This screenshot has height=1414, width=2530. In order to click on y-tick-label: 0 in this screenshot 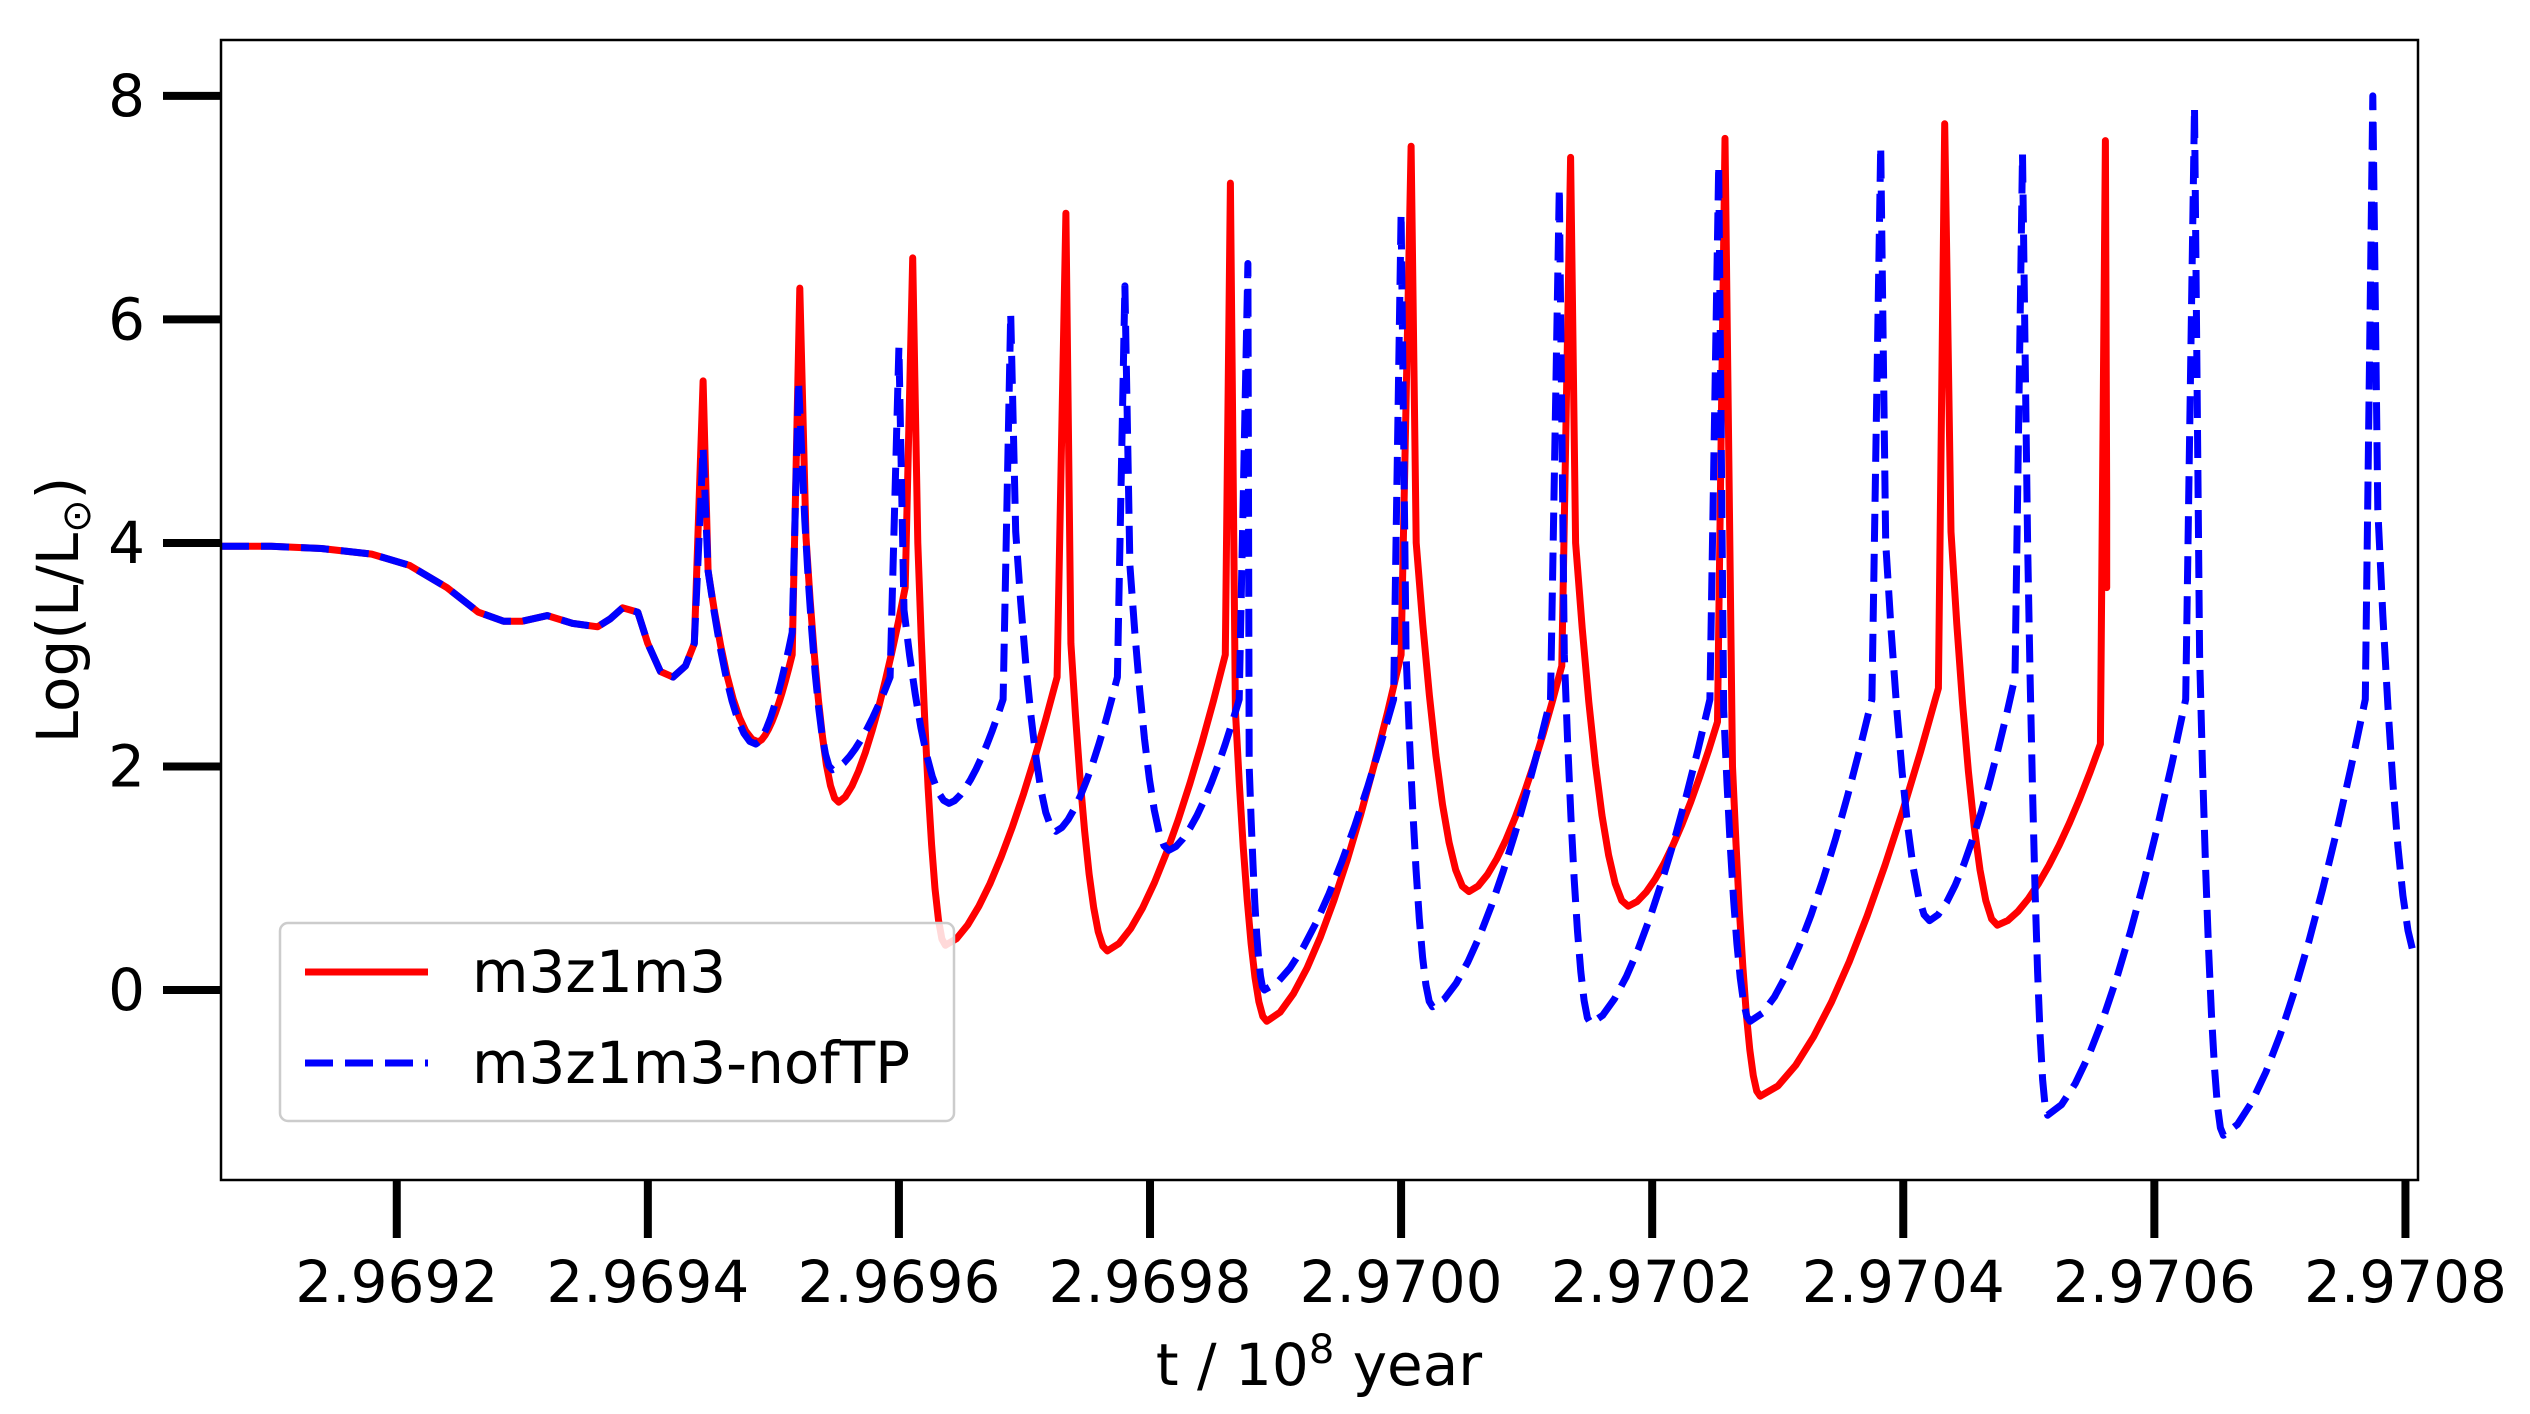, I will do `click(126, 990)`.